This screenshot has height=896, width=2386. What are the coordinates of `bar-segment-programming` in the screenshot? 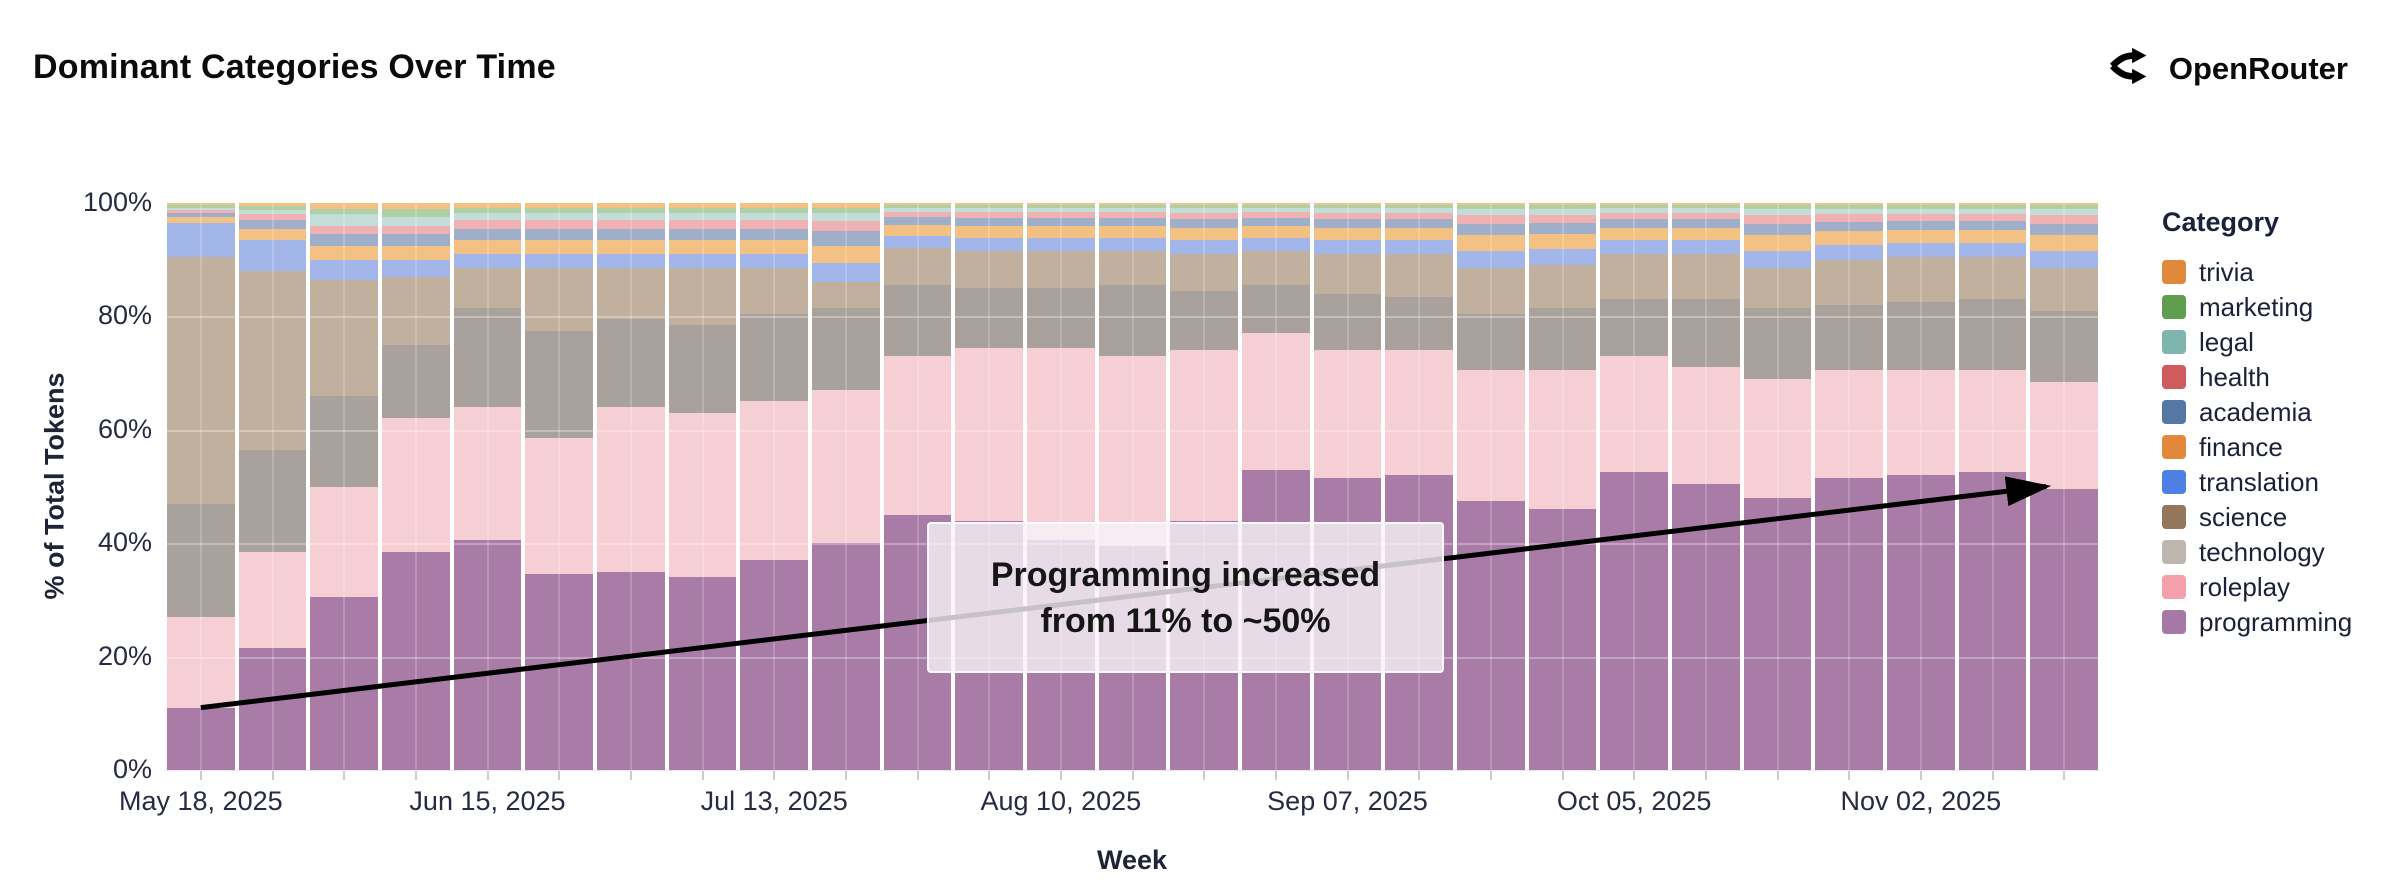 It's located at (201, 738).